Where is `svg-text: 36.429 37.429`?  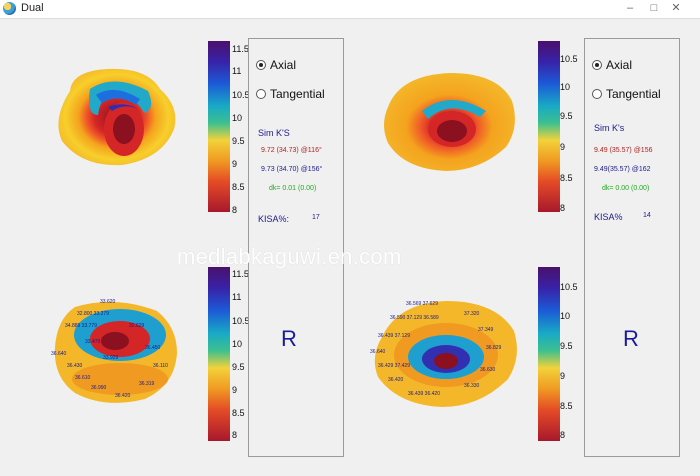
svg-text: 36.429 37.429 is located at coordinates (394, 366).